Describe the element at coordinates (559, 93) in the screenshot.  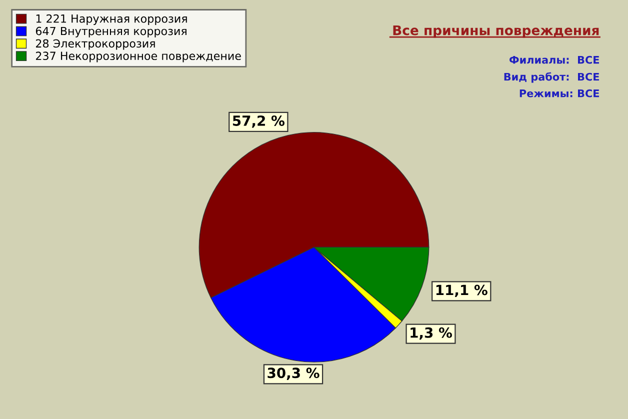
I see `text: Режимы: ВСЕ` at that location.